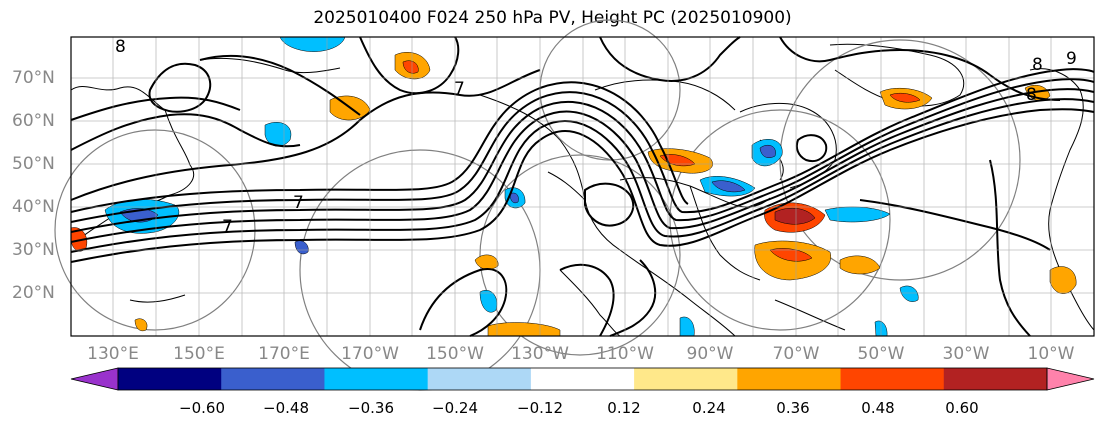 The image size is (1105, 429). Describe the element at coordinates (371, 408) in the screenshot. I see `colorbar-tick: −0.36` at that location.